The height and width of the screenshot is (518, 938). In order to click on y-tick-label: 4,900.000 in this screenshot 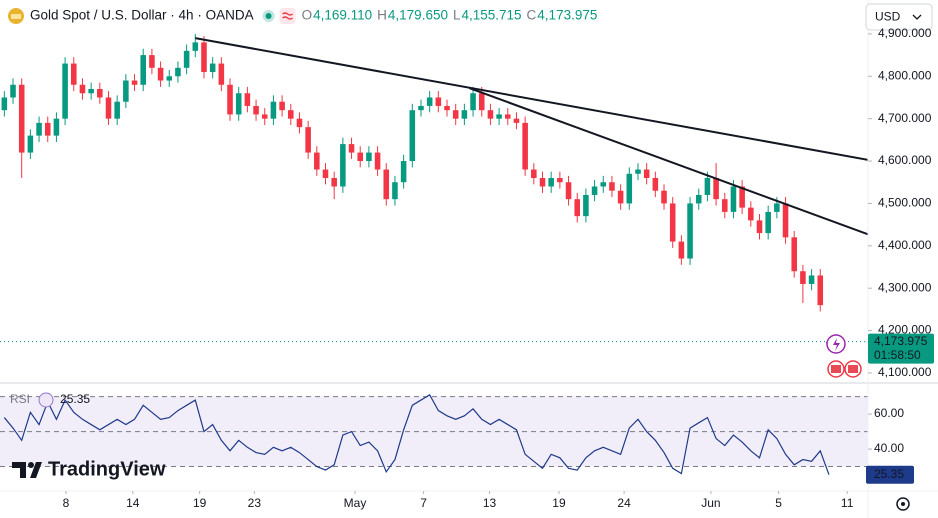, I will do `click(905, 33)`.